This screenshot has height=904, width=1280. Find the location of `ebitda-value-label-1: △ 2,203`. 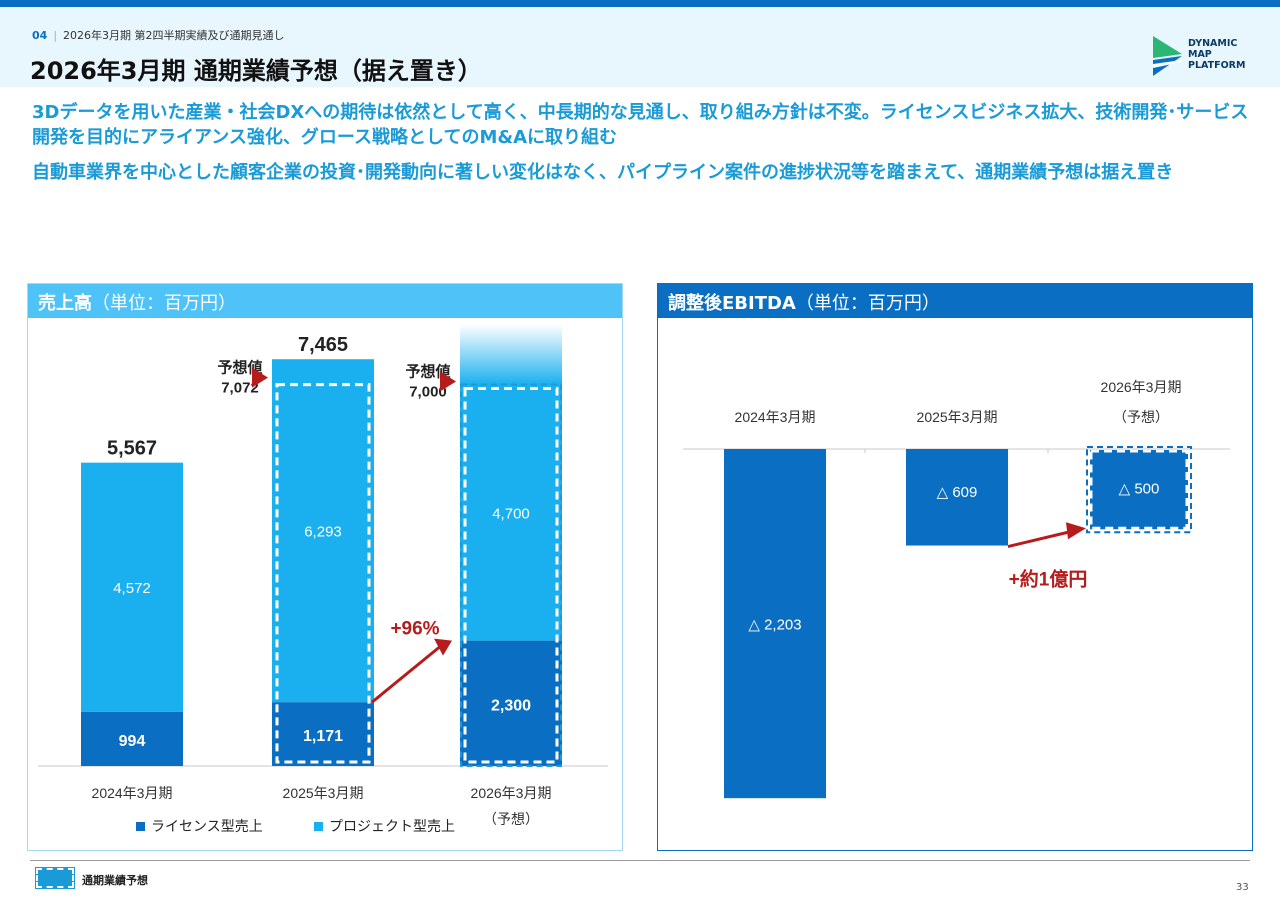

ebitda-value-label-1: △ 2,203 is located at coordinates (774, 625).